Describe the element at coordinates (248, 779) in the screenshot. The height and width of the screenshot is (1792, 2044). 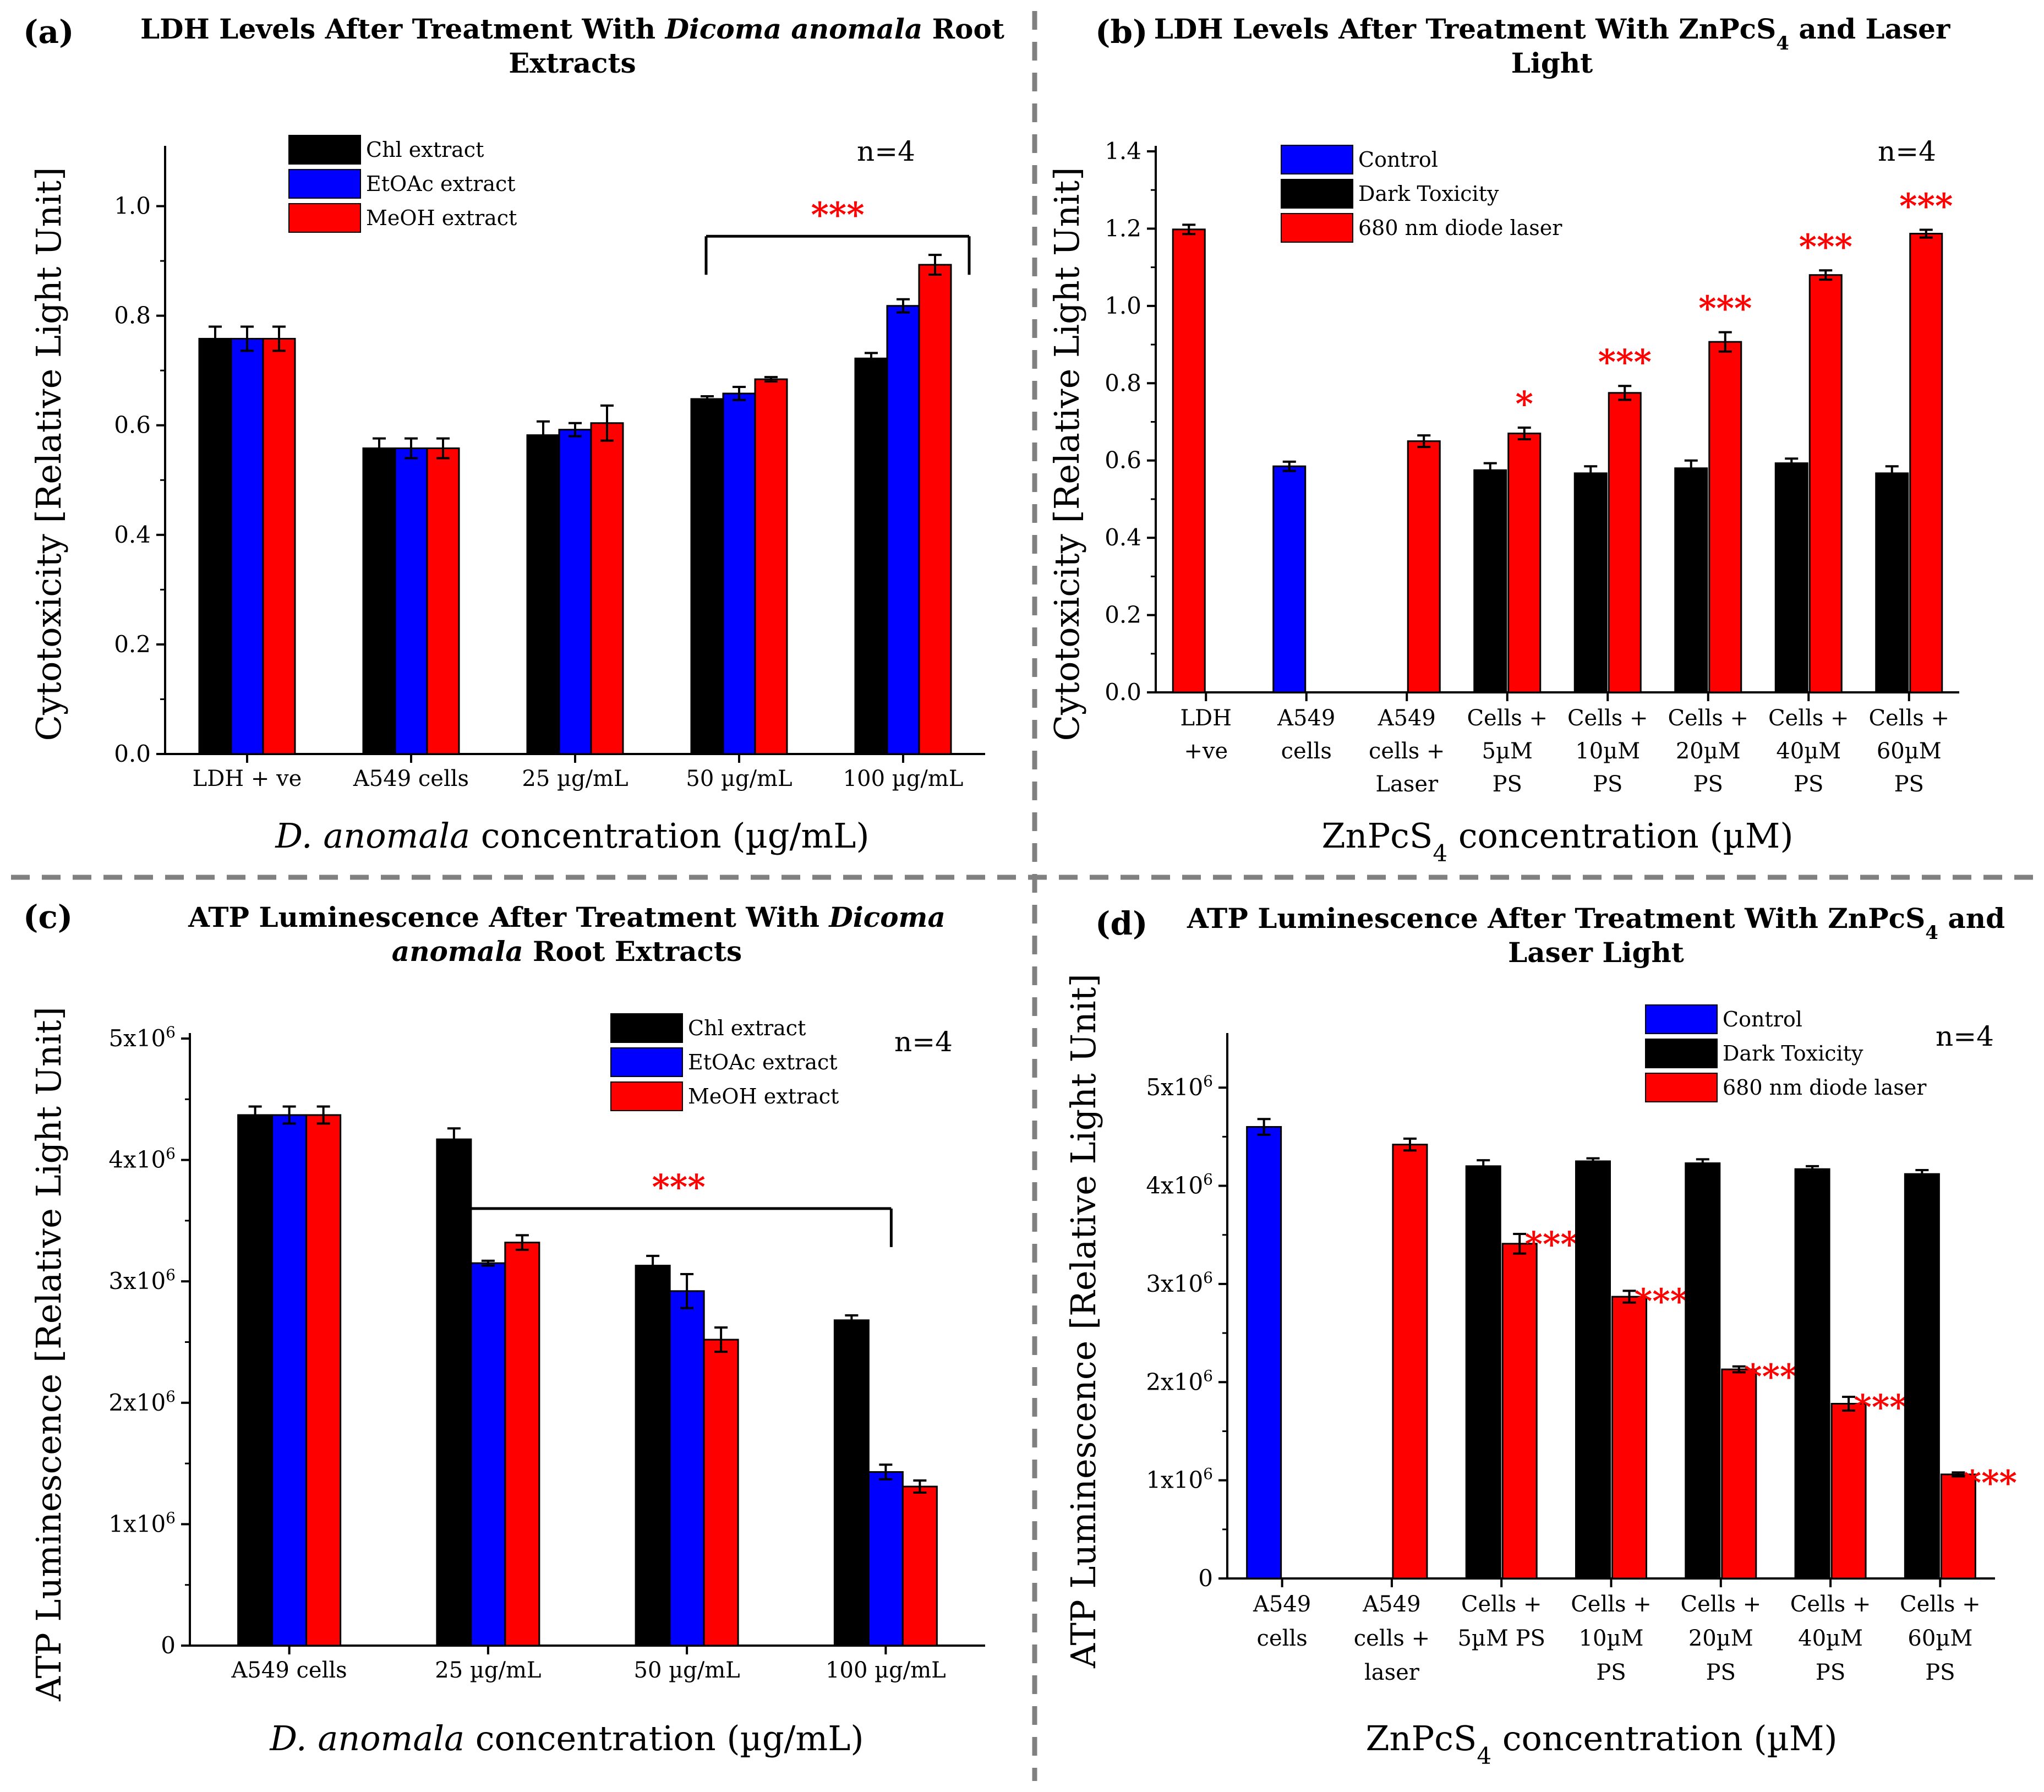
I see `panel-a-category-label: LDH + ve` at that location.